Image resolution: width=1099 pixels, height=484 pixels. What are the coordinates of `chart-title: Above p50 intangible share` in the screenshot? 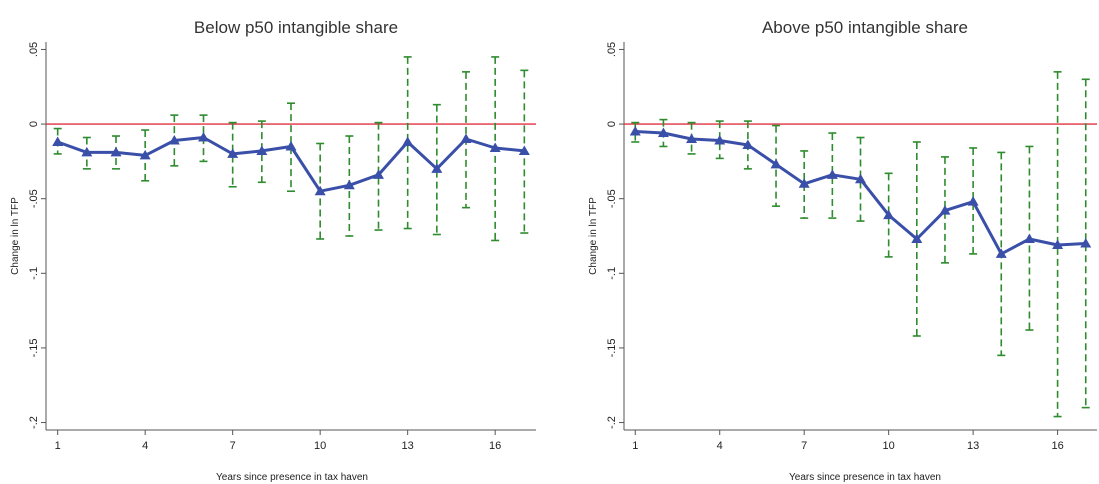 It's located at (865, 27).